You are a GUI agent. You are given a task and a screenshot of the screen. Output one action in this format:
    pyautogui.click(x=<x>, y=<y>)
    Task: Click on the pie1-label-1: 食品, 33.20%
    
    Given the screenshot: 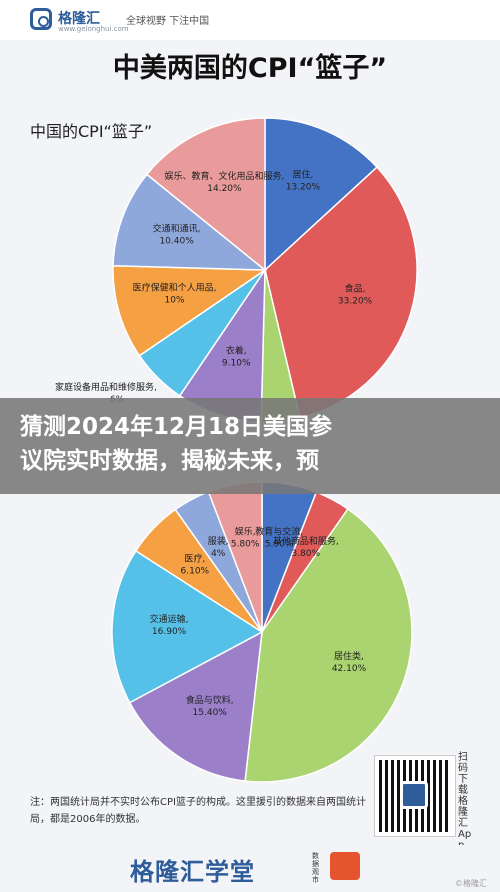 What is the action you would take?
    pyautogui.click(x=355, y=295)
    